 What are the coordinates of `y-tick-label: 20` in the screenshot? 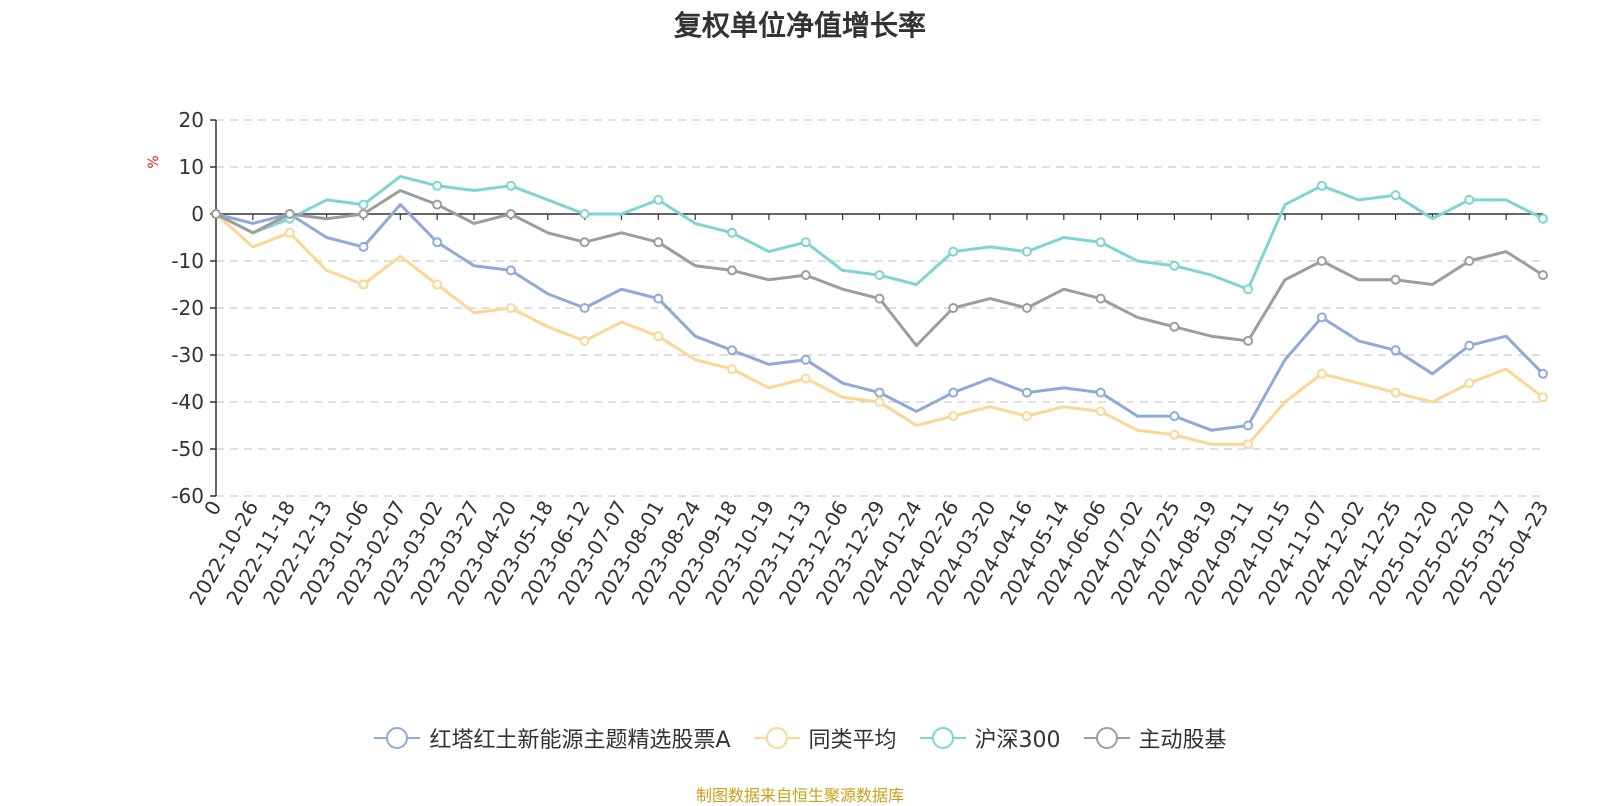 It's located at (191, 120).